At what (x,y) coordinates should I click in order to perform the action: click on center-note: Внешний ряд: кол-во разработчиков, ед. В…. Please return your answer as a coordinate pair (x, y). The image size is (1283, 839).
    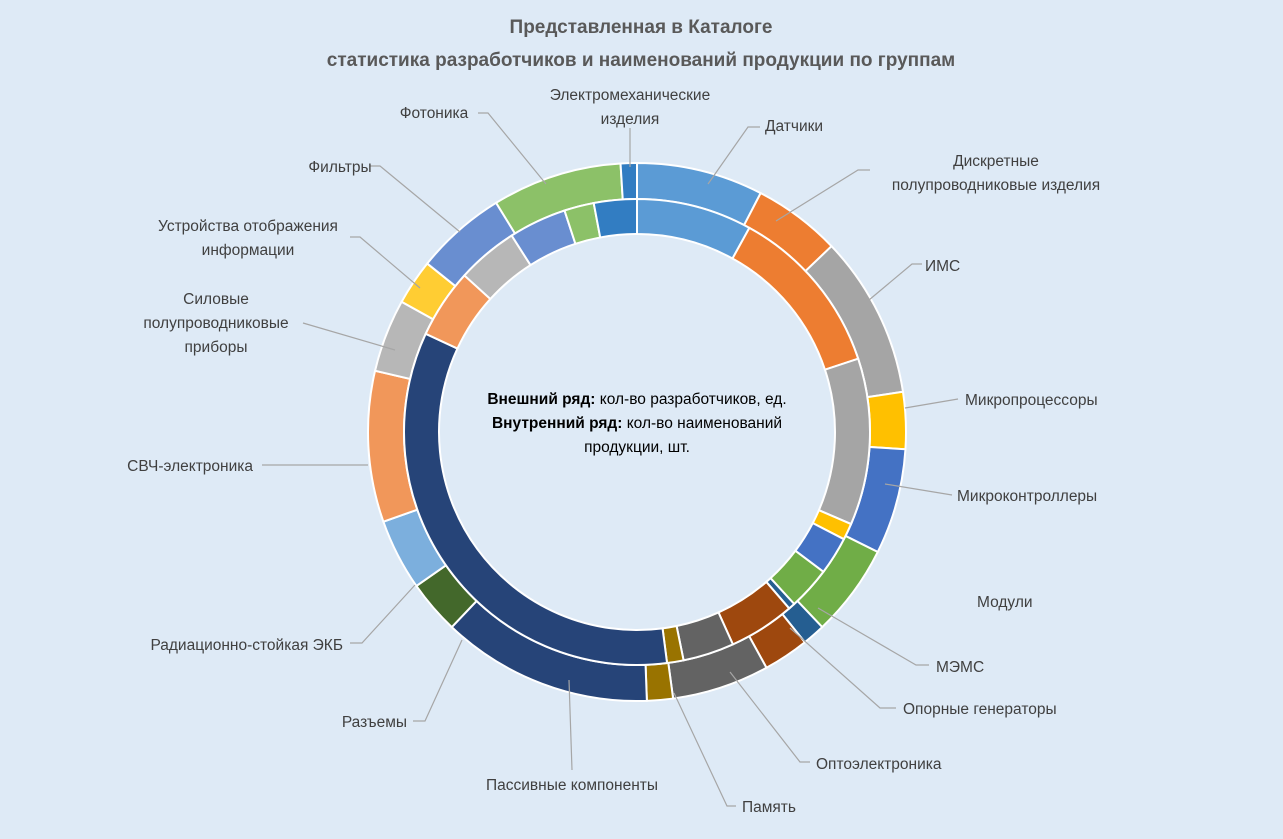
    Looking at the image, I should click on (636, 423).